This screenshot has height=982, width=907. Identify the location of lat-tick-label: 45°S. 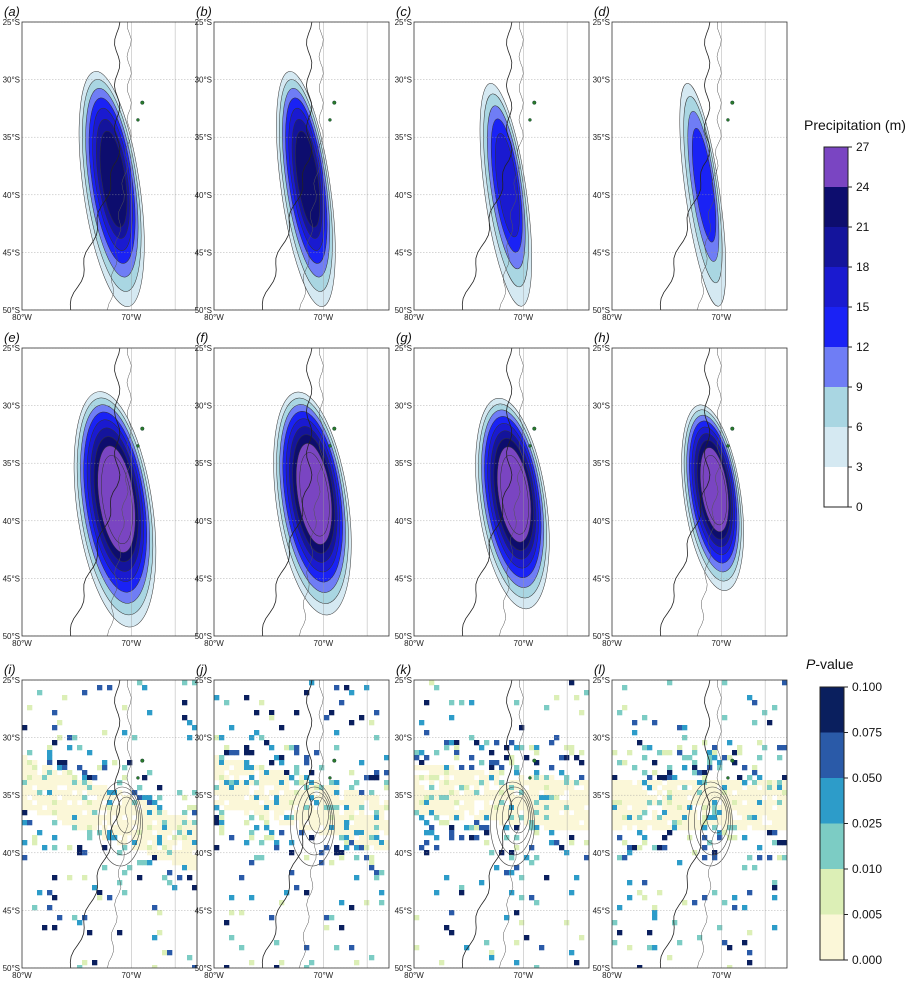
(403, 578).